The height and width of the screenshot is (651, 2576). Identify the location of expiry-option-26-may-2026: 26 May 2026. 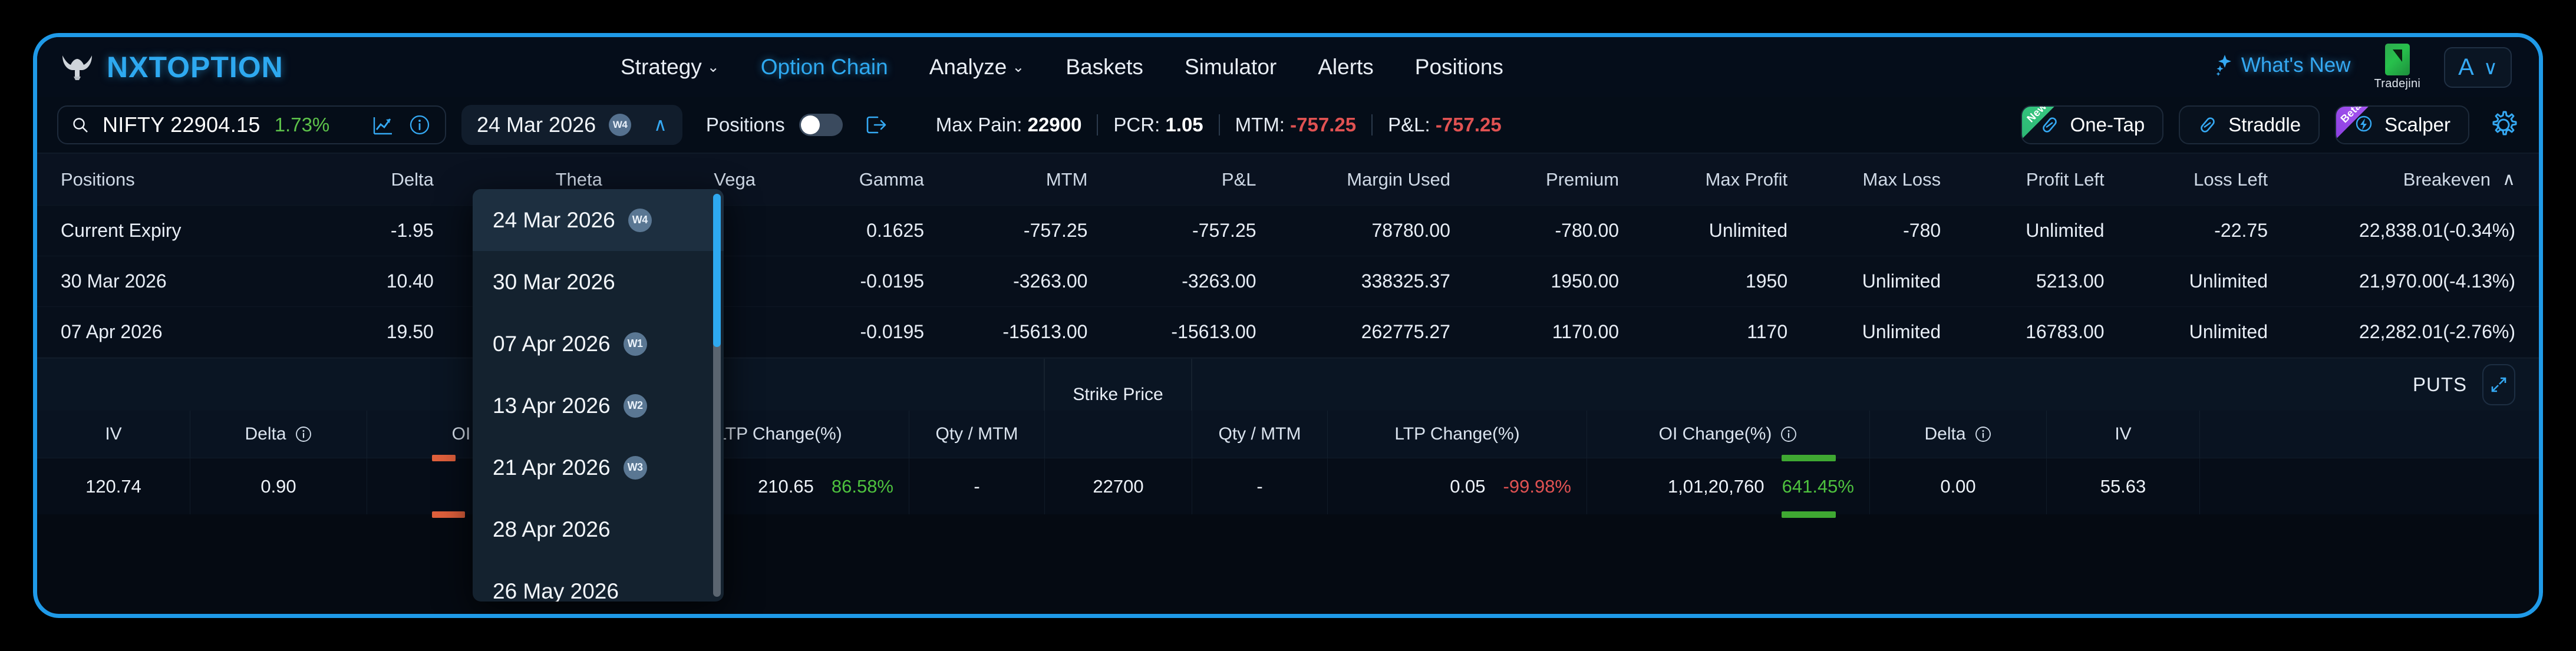
(598, 581).